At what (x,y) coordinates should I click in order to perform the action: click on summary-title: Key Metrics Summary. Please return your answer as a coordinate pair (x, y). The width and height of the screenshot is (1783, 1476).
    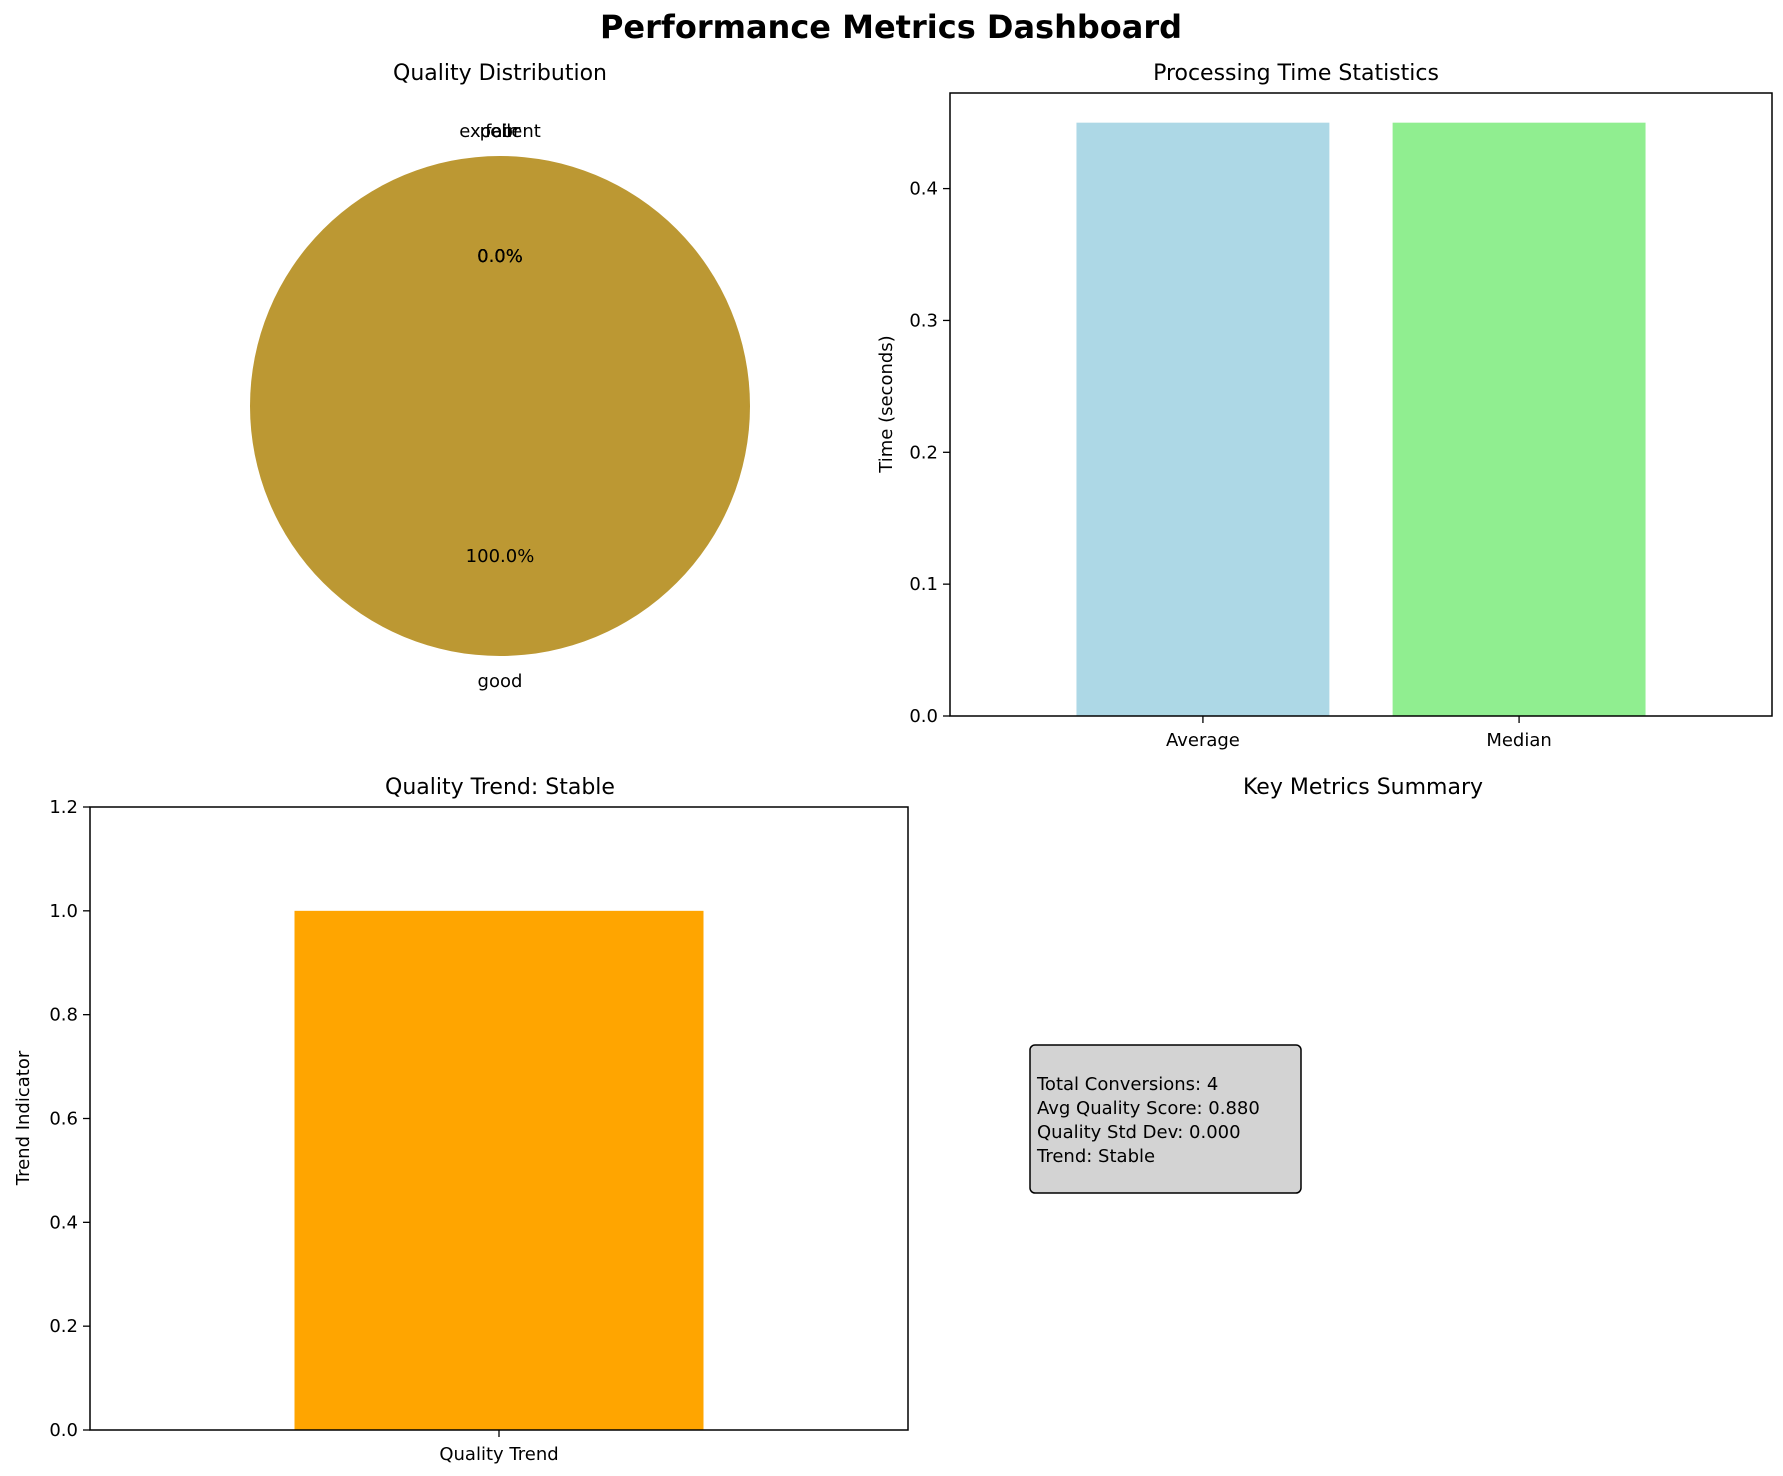
    Looking at the image, I should click on (1363, 787).